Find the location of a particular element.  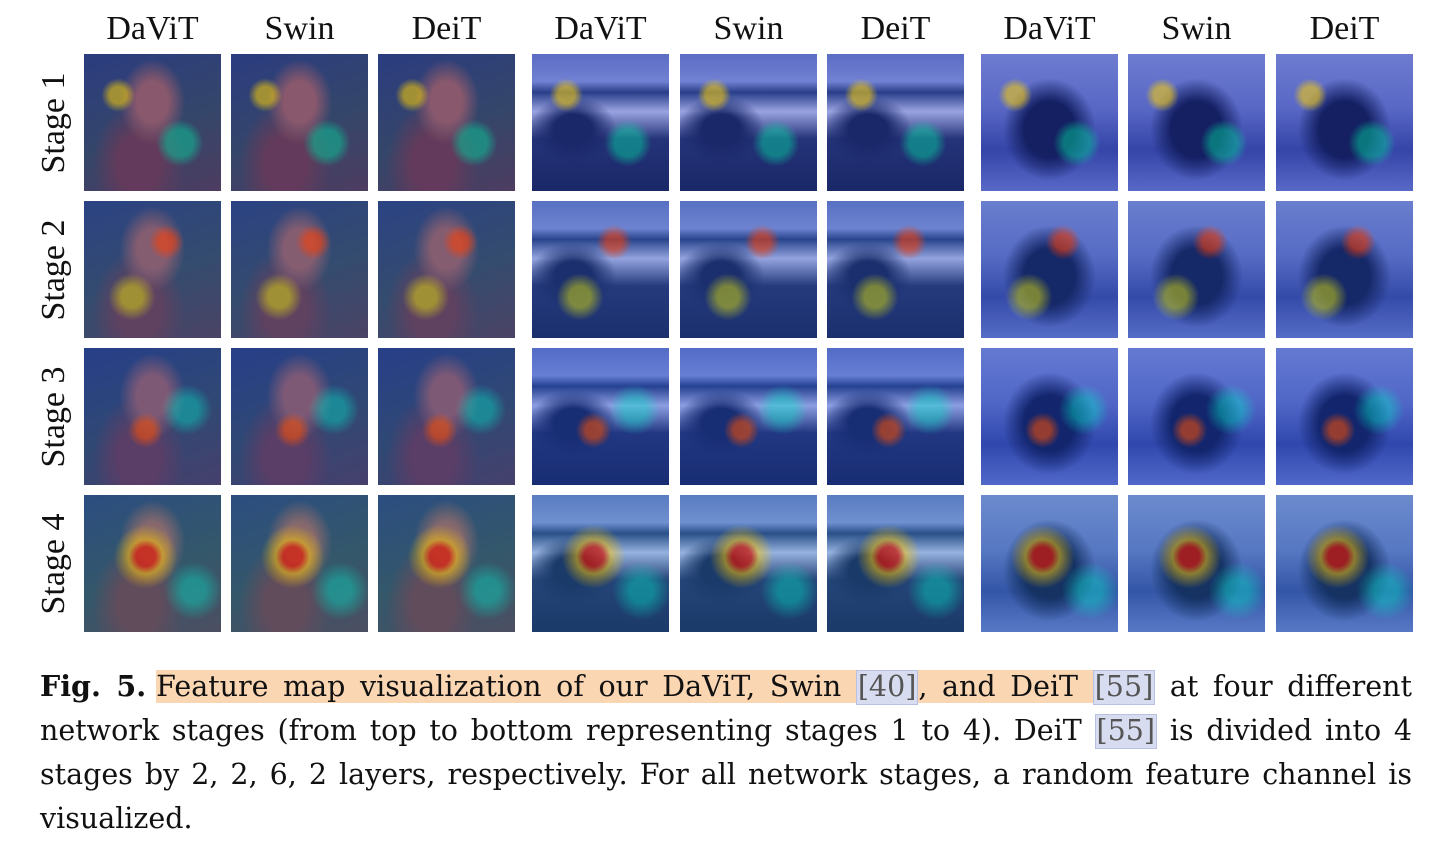

figure-label: Fig. 5. is located at coordinates (93, 686).